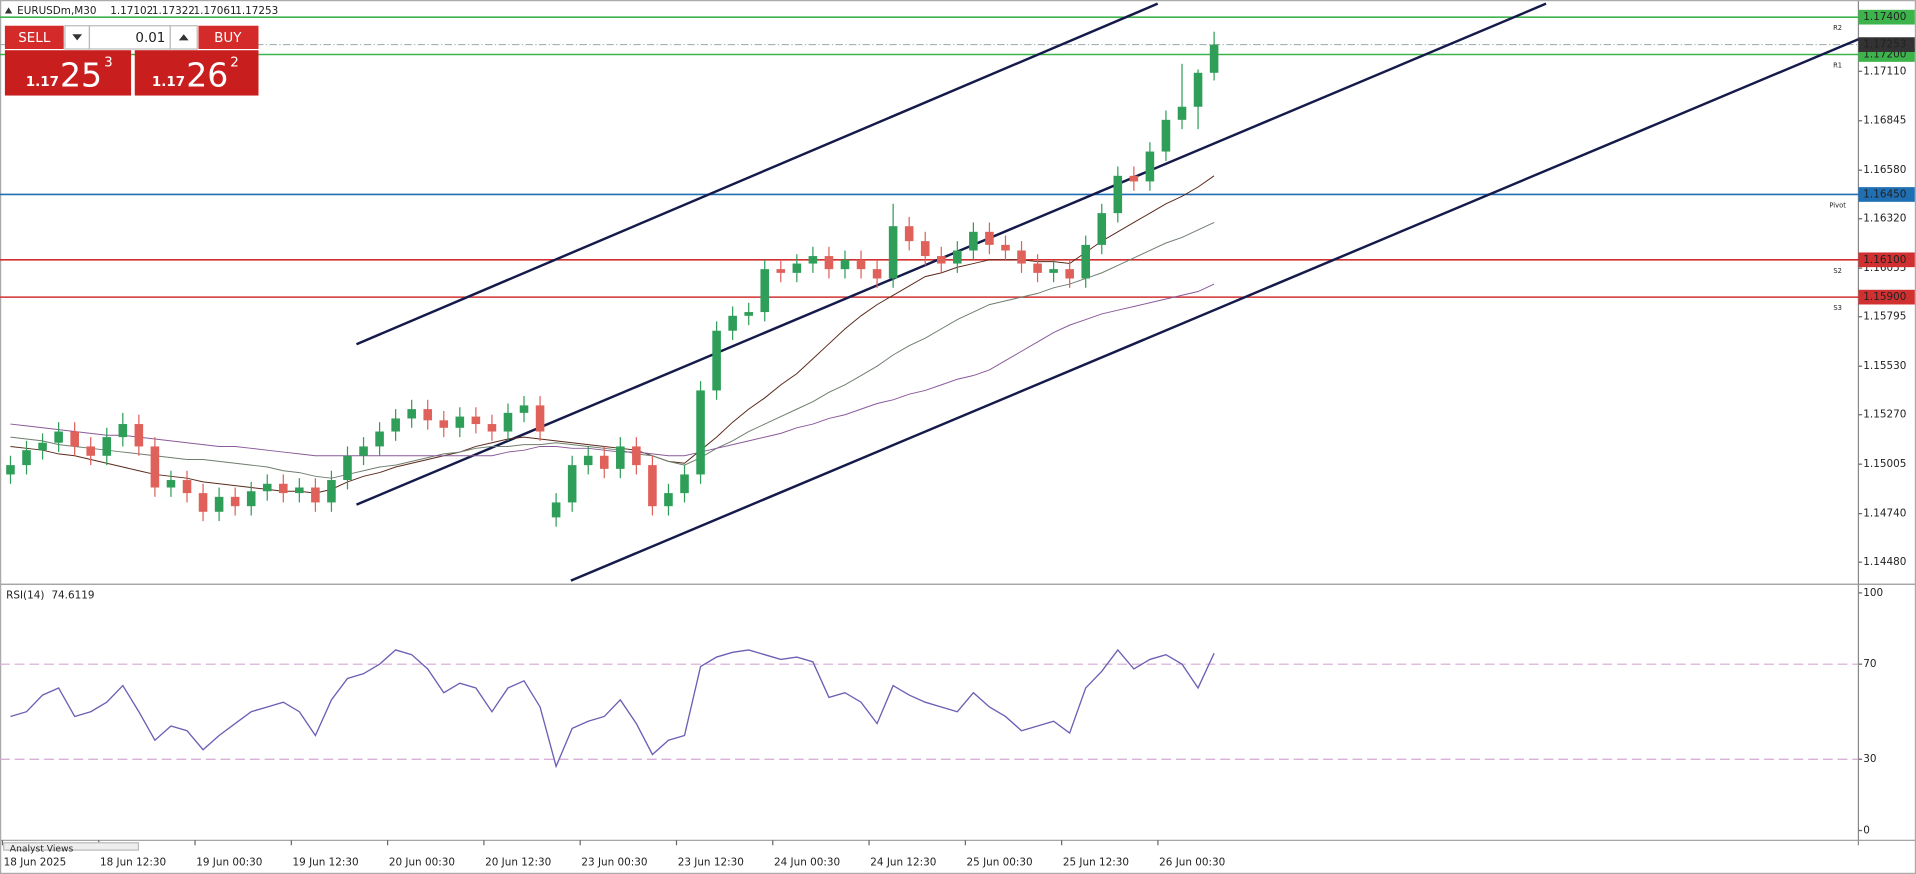 This screenshot has height=874, width=1916. What do you see at coordinates (1869, 759) in the screenshot?
I see `y-tick-label: 30` at bounding box center [1869, 759].